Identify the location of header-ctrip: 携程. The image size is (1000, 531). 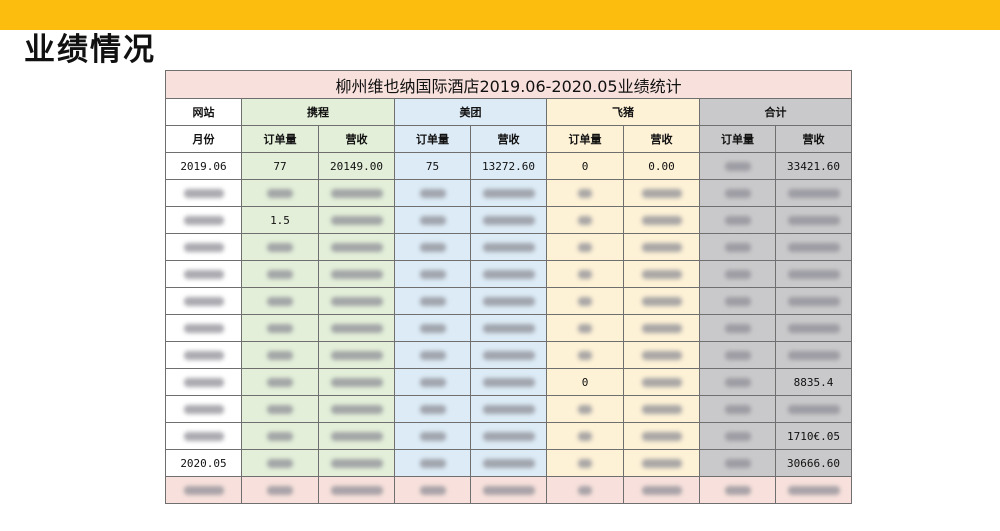
(318, 112).